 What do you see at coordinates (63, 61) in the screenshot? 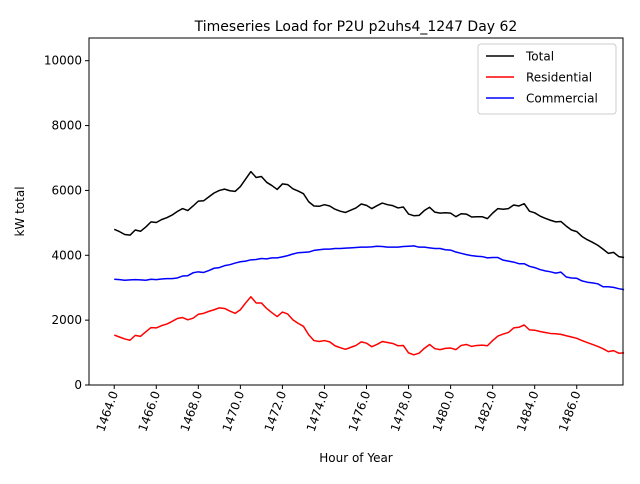
I see `y-tick-label: 10000` at bounding box center [63, 61].